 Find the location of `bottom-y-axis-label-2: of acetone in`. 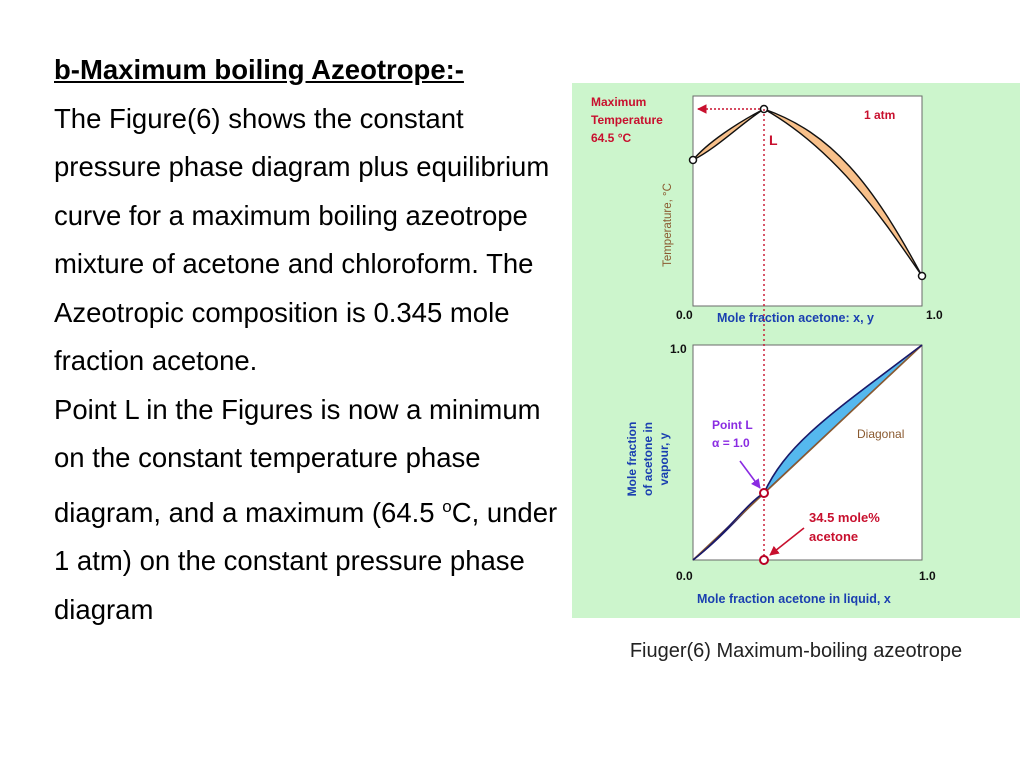

bottom-y-axis-label-2: of acetone in is located at coordinates (648, 459).